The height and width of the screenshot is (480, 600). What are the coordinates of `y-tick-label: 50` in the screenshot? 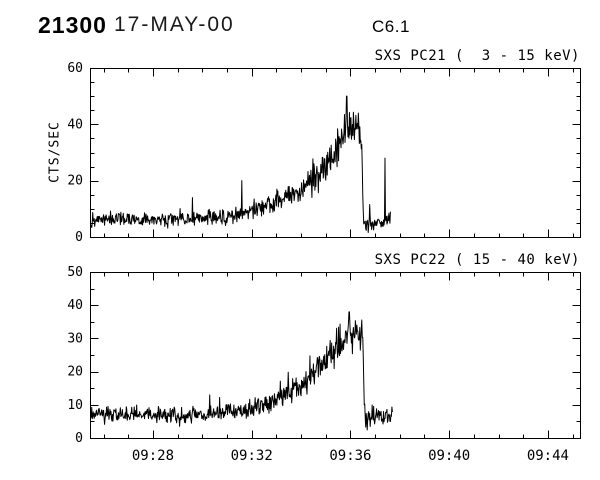 It's located at (75, 272).